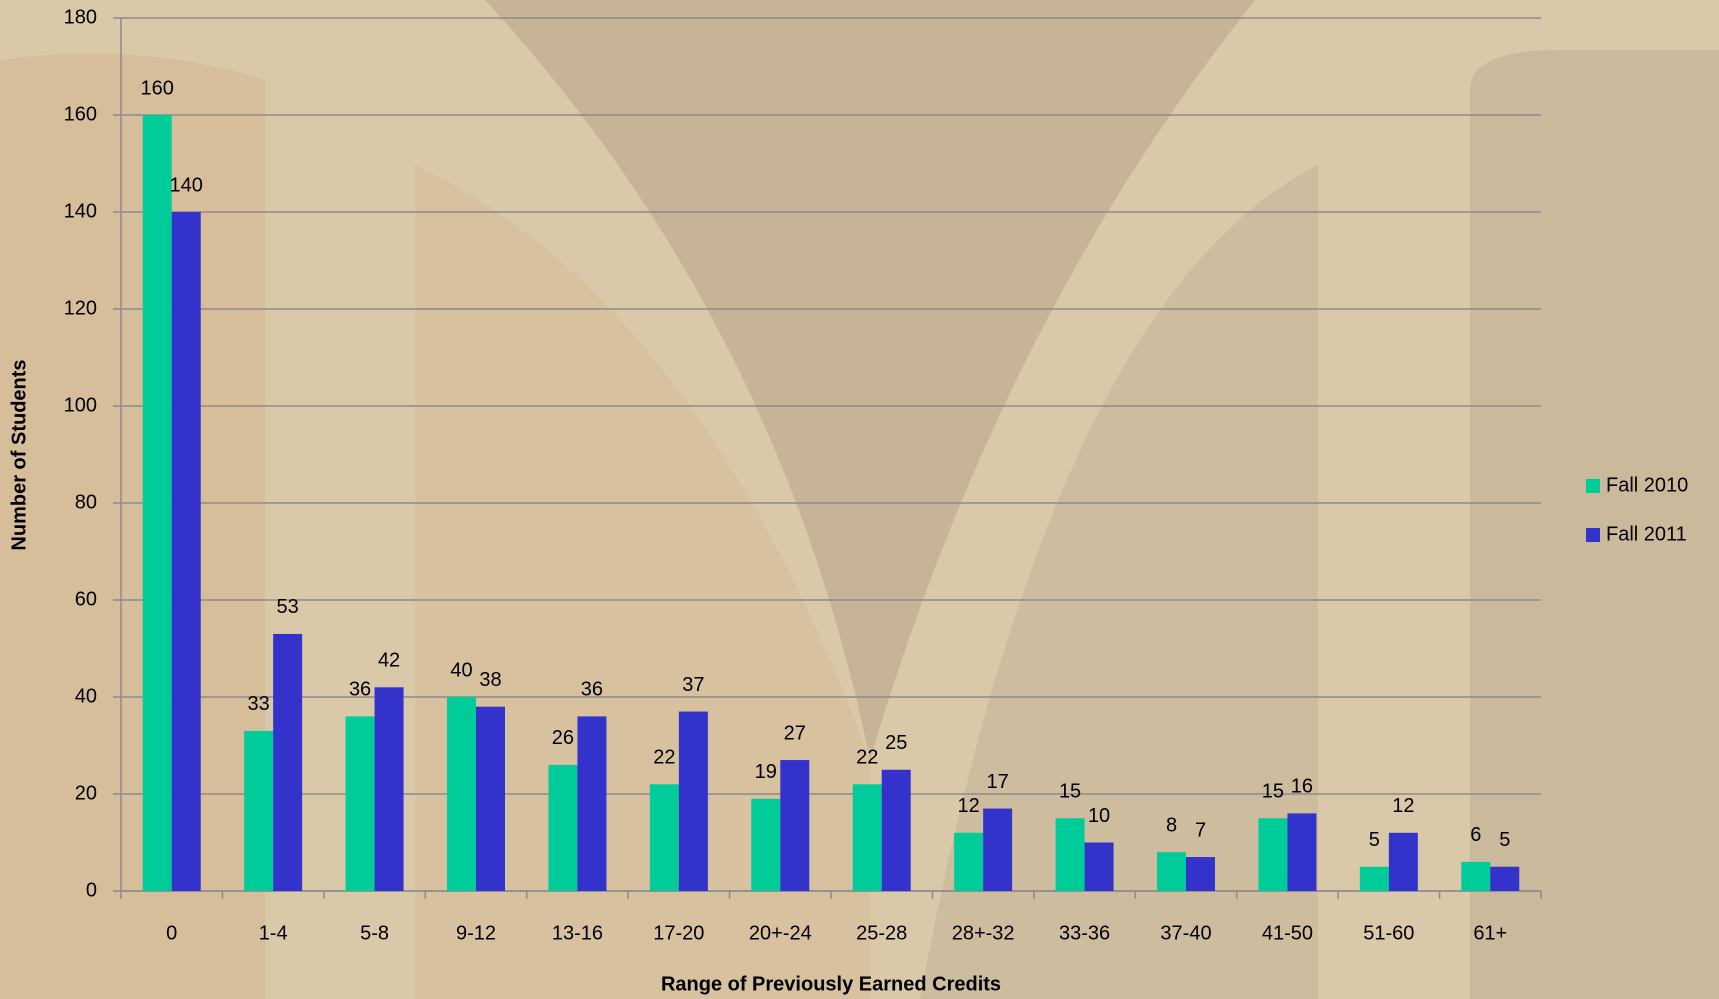 This screenshot has width=1719, height=999. What do you see at coordinates (86, 696) in the screenshot?
I see `y-tick-label: 40` at bounding box center [86, 696].